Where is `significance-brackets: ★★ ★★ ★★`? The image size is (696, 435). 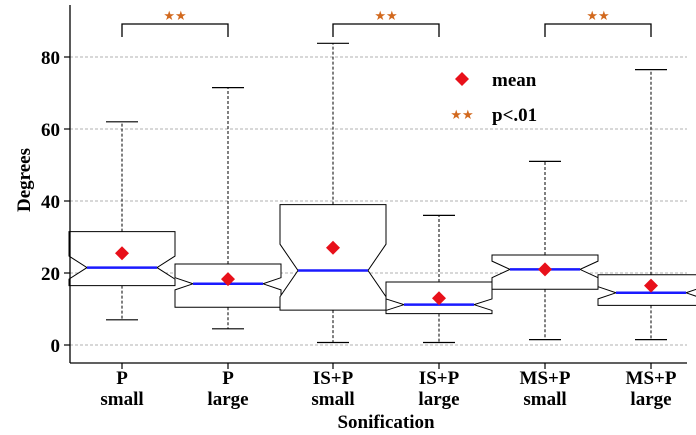 significance-brackets: ★★ ★★ ★★ is located at coordinates (386, 23).